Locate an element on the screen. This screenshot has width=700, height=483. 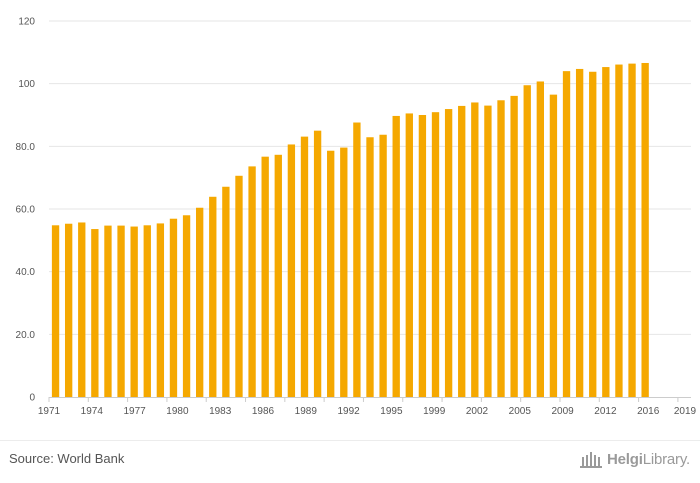
library-building-icon is located at coordinates (591, 460).